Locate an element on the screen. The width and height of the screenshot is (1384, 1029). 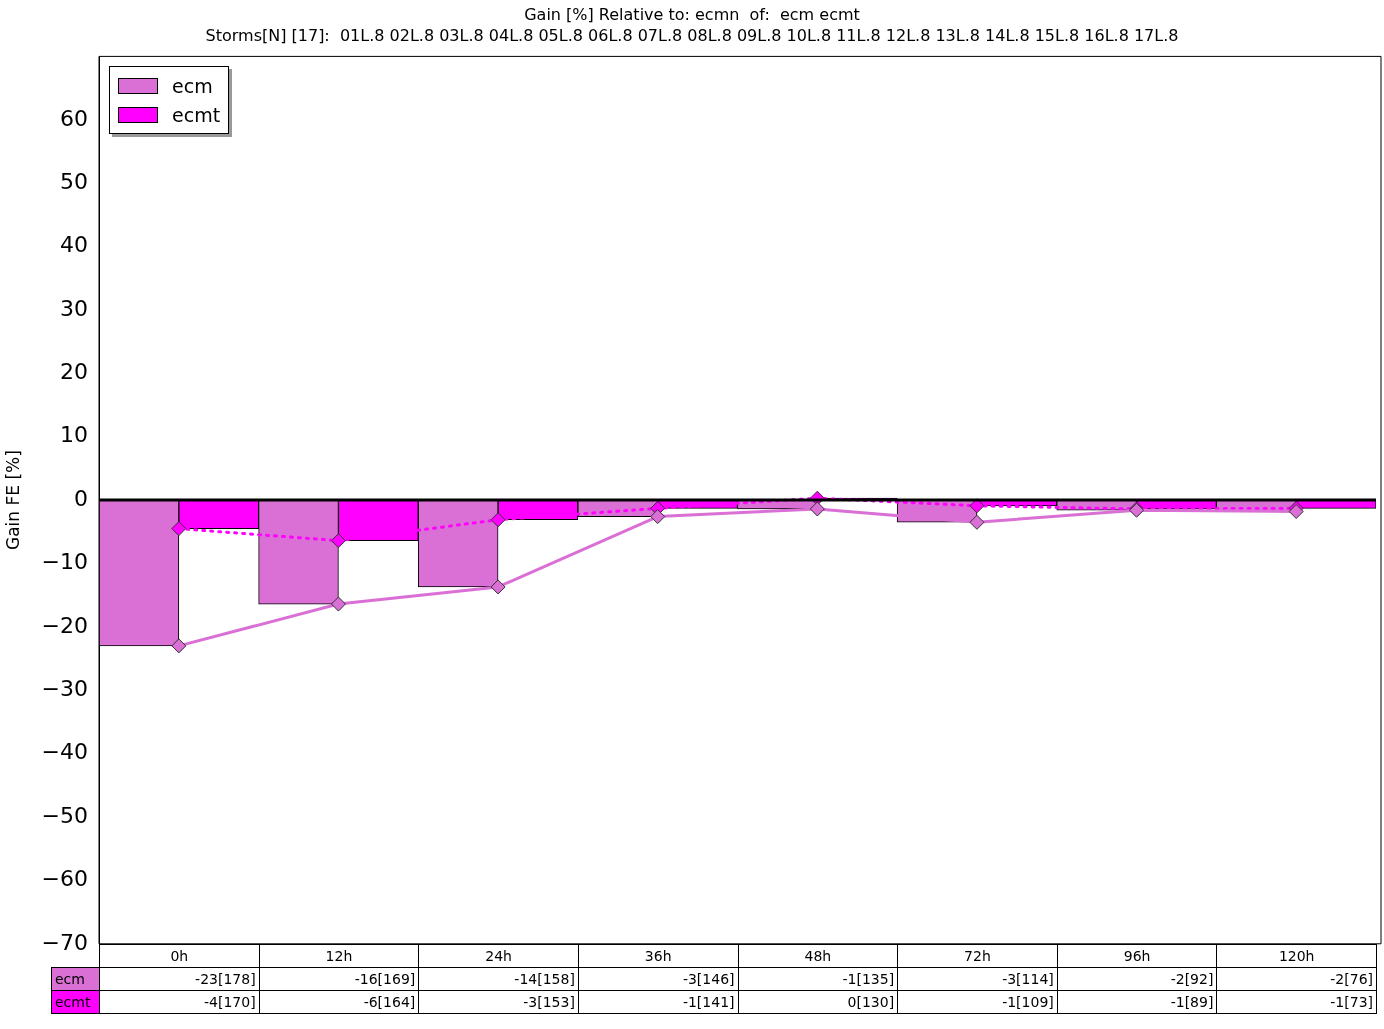
data-label: -6[164] is located at coordinates (339, 1002).